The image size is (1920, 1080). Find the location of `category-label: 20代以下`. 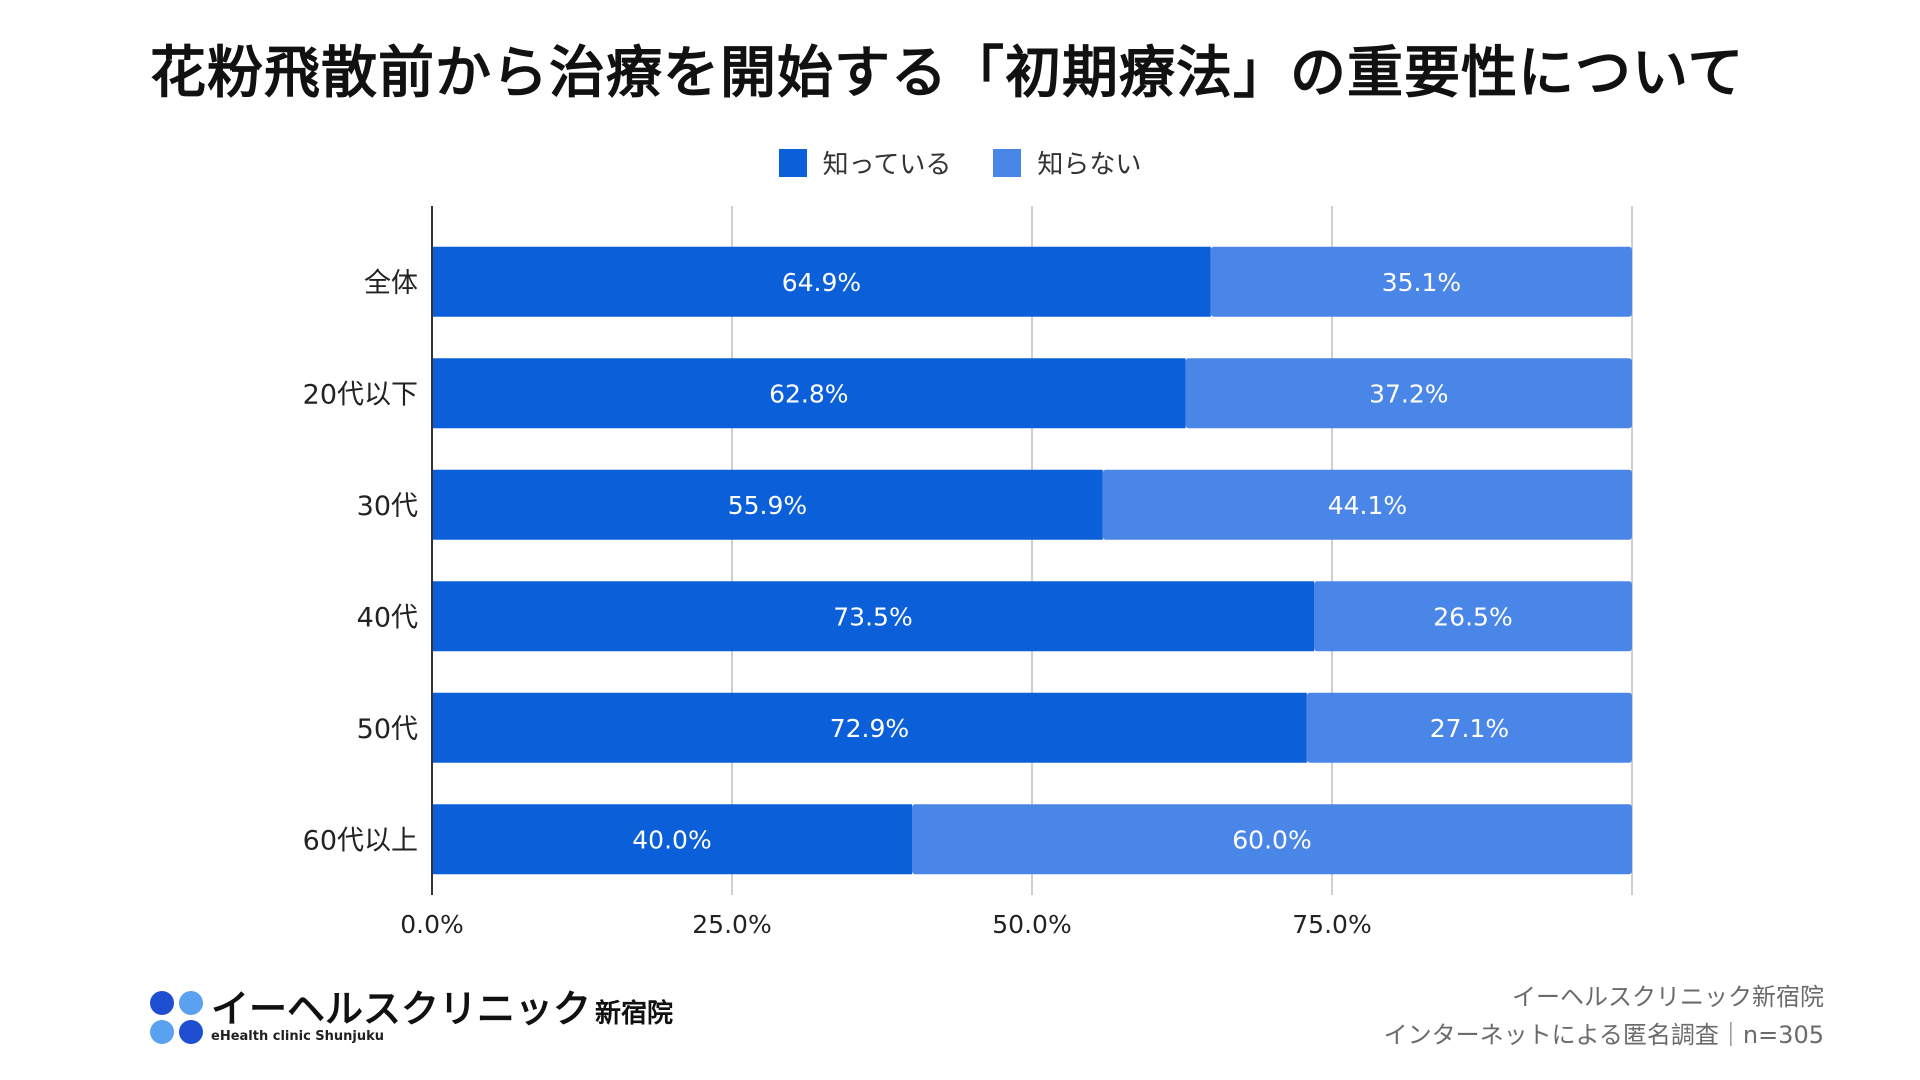

category-label: 20代以下 is located at coordinates (360, 394).